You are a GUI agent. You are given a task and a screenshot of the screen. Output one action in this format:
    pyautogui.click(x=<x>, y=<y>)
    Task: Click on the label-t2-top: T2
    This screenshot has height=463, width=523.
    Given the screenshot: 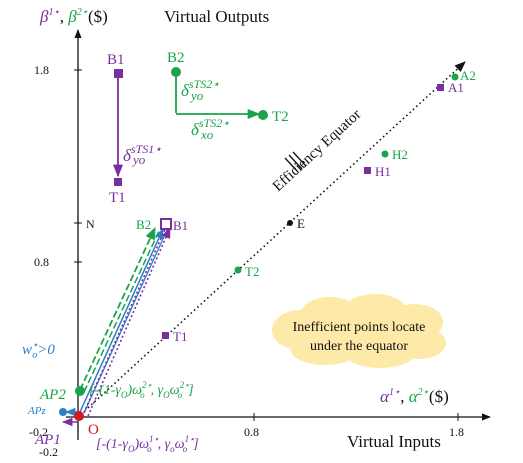 What is the action you would take?
    pyautogui.click(x=280, y=117)
    